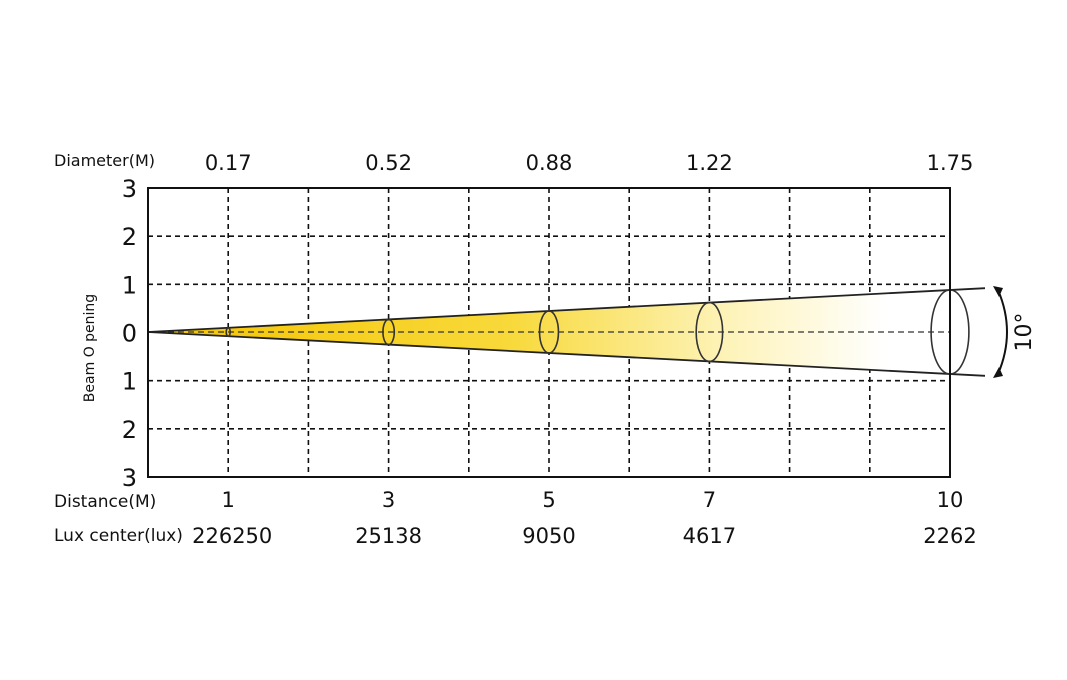  Describe the element at coordinates (548, 536) in the screenshot. I see `lux-value: 9050` at that location.